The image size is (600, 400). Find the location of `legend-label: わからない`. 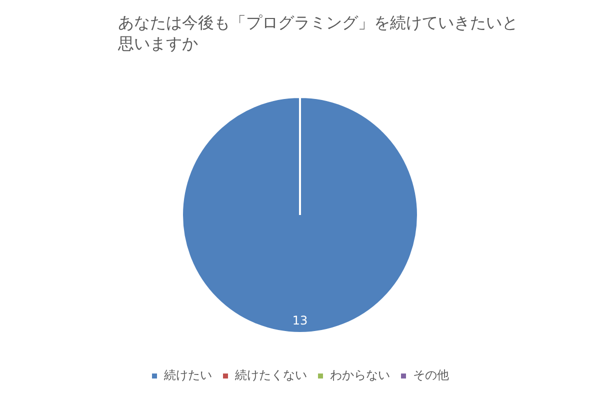

legend-label: わからない is located at coordinates (360, 375).